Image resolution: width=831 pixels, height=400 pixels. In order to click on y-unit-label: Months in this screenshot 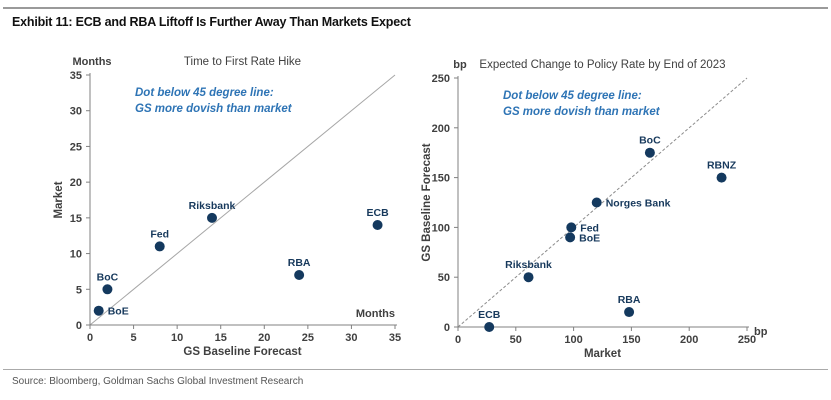, I will do `click(91, 62)`.